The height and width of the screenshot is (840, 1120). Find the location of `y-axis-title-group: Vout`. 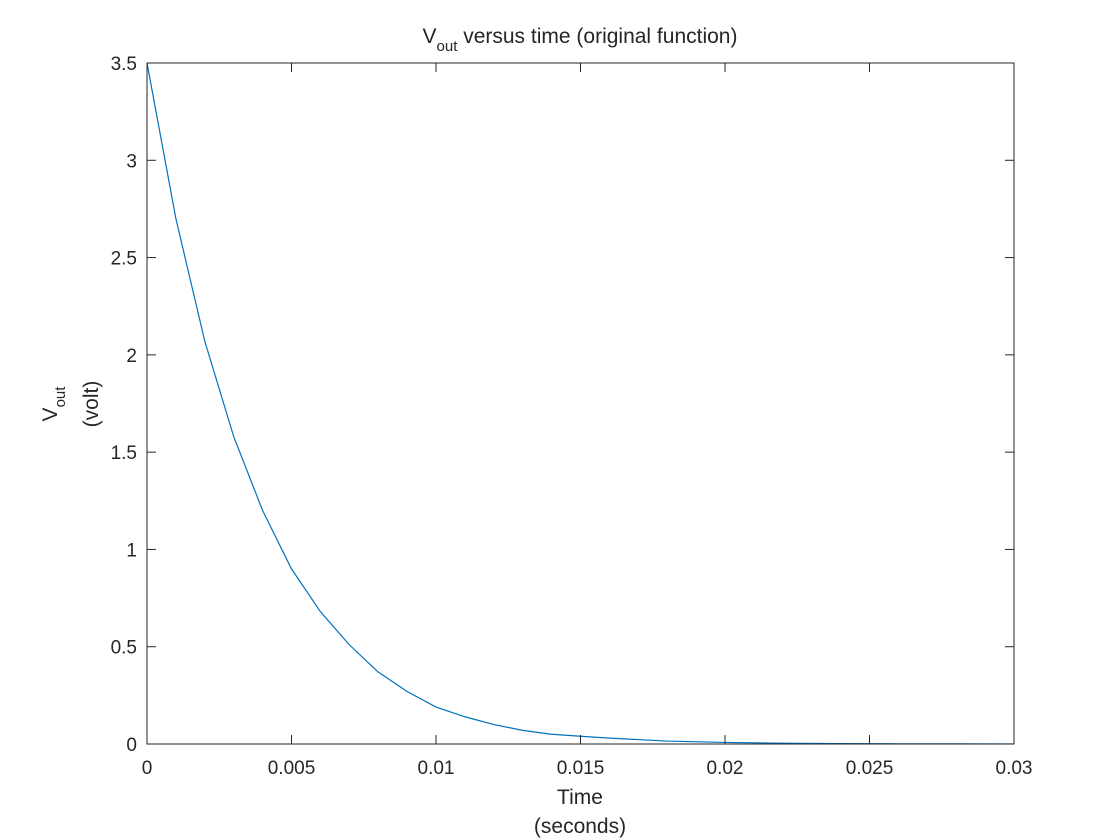

y-axis-title-group: Vout is located at coordinates (54, 404).